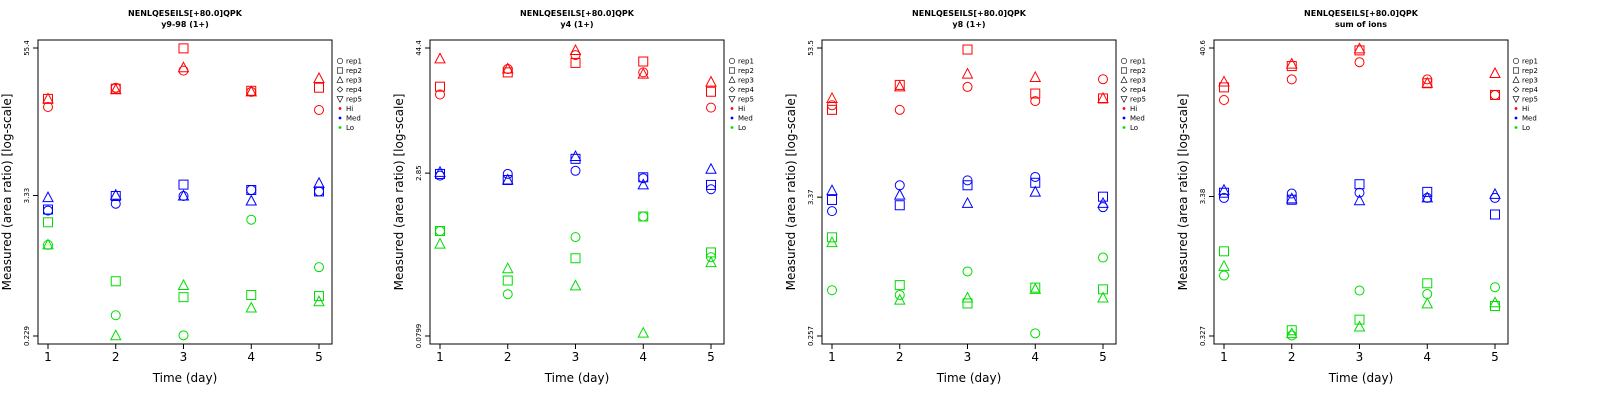 The height and width of the screenshot is (400, 1600). I want to click on chart-subtitle: sum of ions, so click(1361, 24).